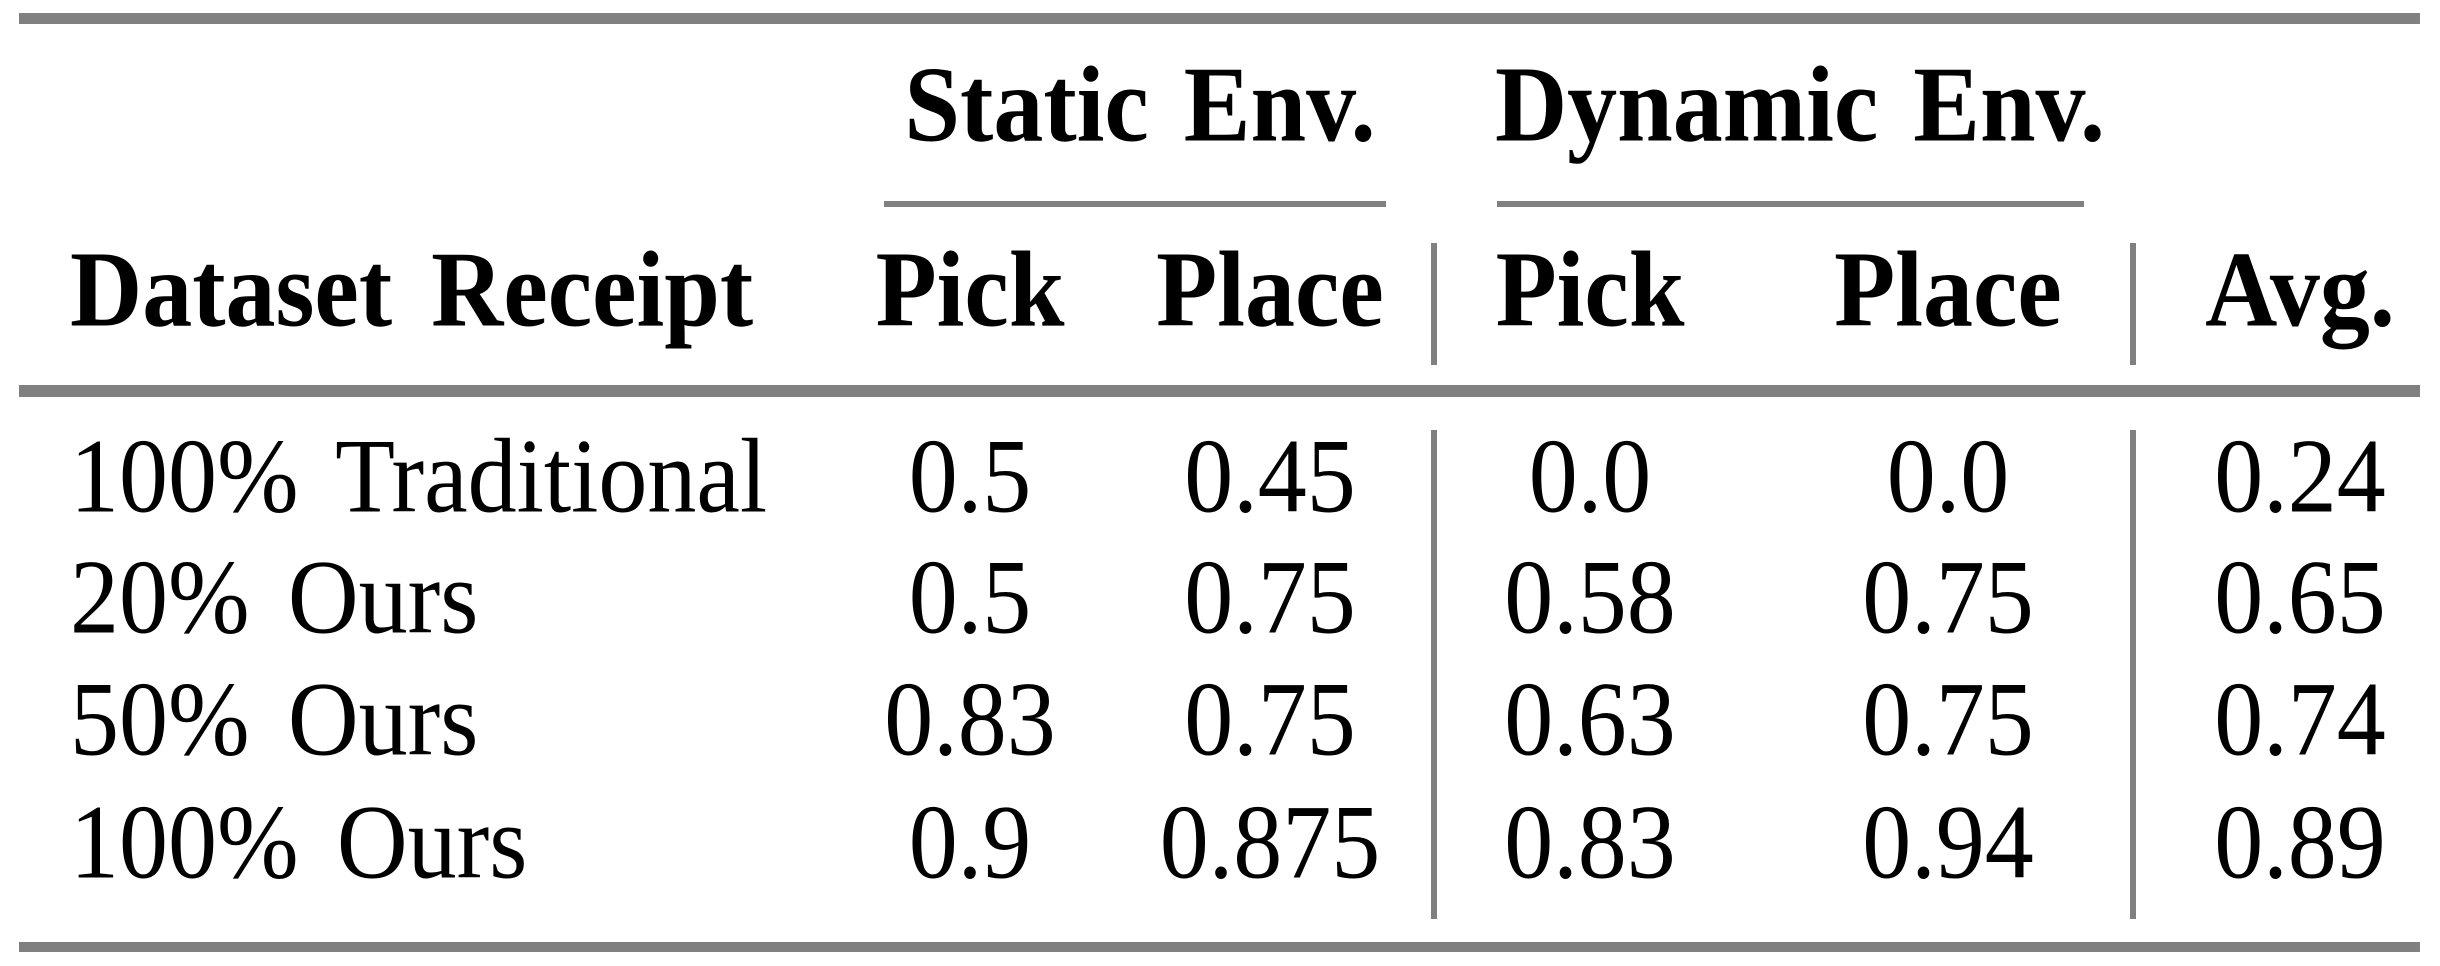 This screenshot has height=966, width=2440. Describe the element at coordinates (1270, 289) in the screenshot. I see `column-header-static-place: Place` at that location.